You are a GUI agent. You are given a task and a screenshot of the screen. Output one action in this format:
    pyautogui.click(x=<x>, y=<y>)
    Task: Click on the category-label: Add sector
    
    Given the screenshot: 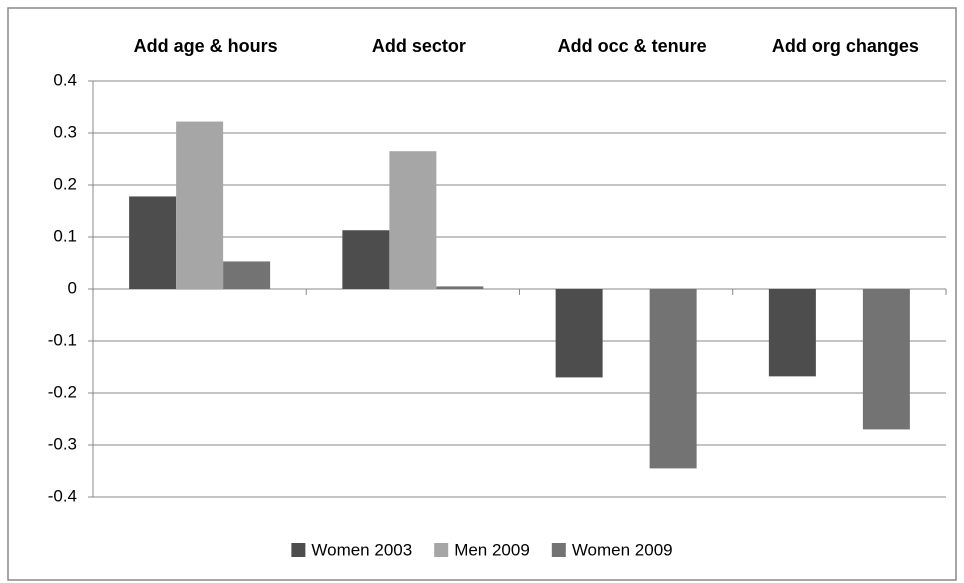 What is the action you would take?
    pyautogui.click(x=419, y=46)
    